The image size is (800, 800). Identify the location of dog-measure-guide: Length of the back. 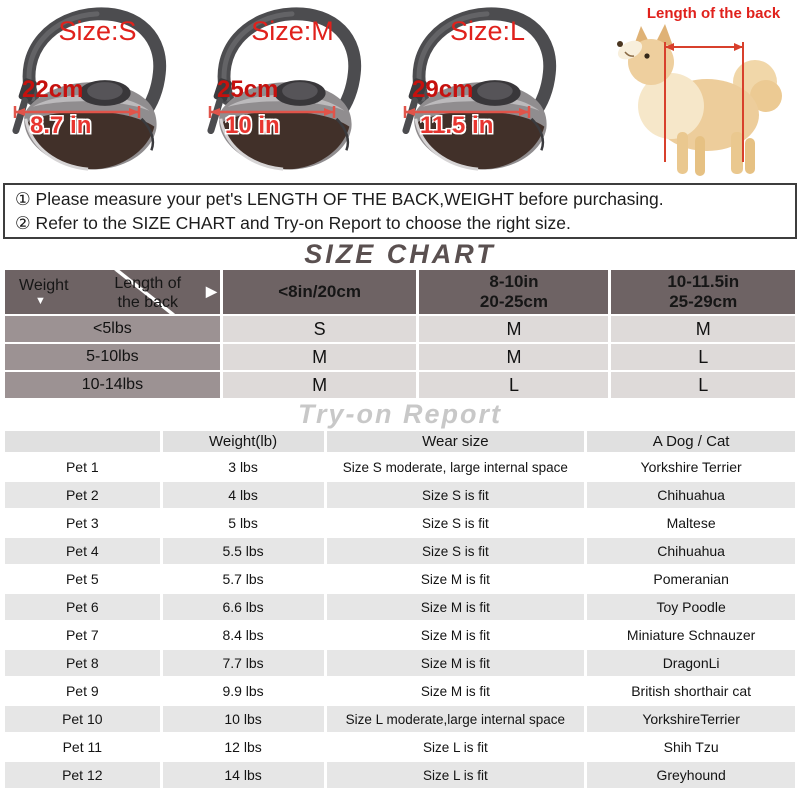
(692, 91).